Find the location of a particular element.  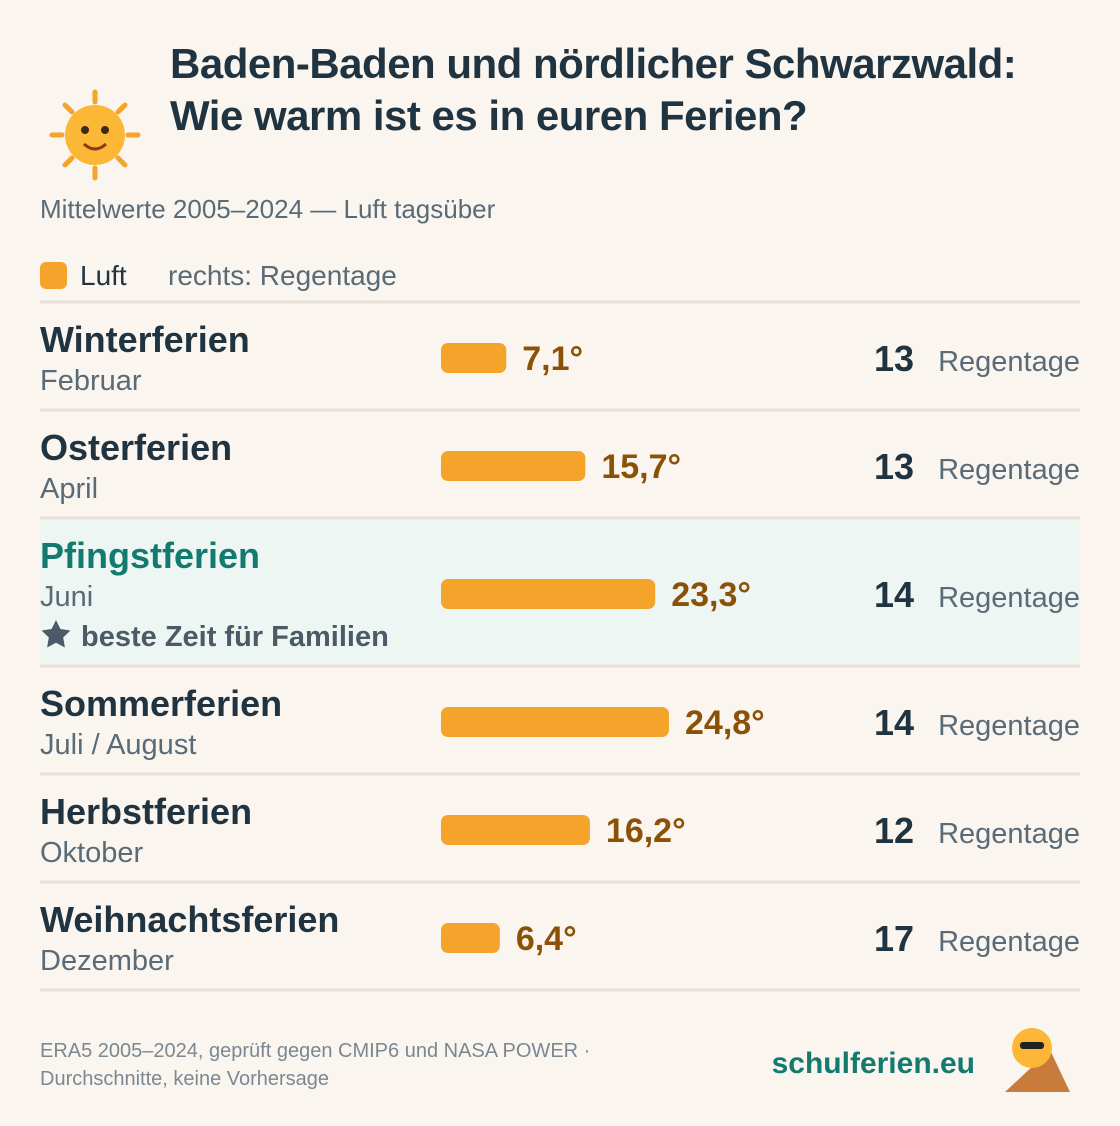

category-name: Sommerferien is located at coordinates (161, 703).